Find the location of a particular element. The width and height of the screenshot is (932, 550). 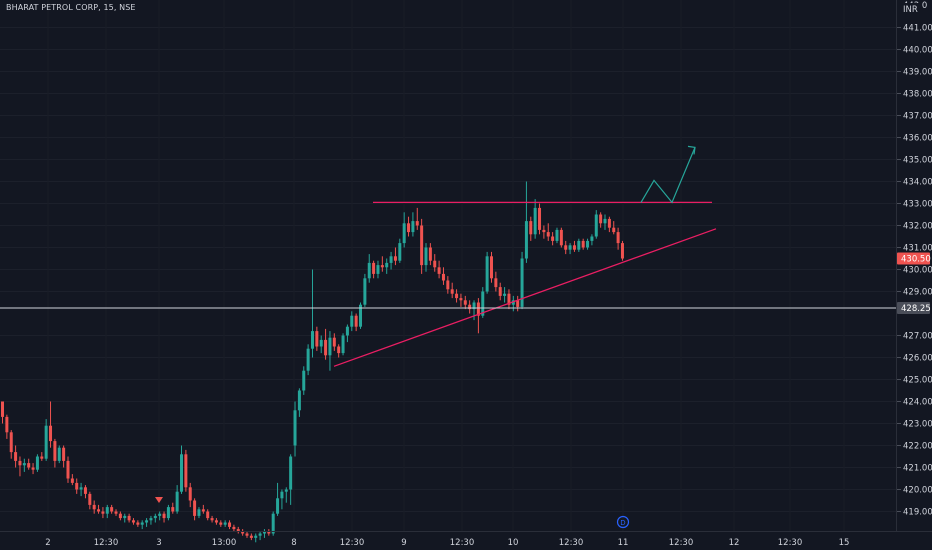

dividend-icon is located at coordinates (623, 522).